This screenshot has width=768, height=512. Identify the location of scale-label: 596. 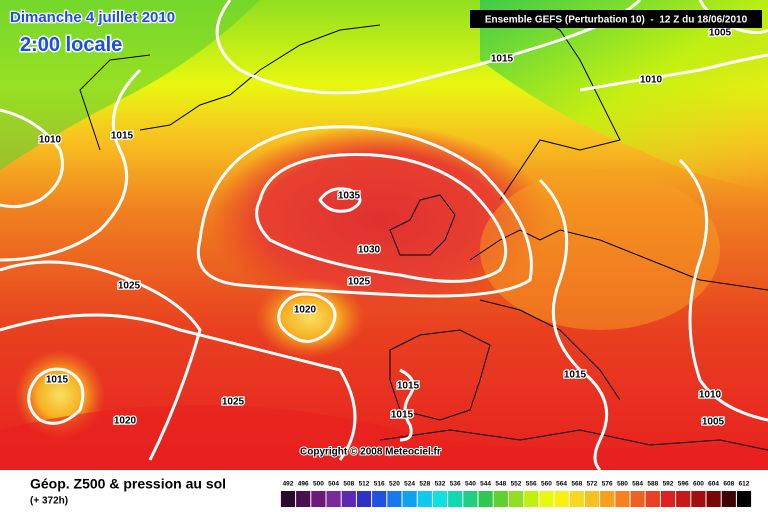
(683, 484).